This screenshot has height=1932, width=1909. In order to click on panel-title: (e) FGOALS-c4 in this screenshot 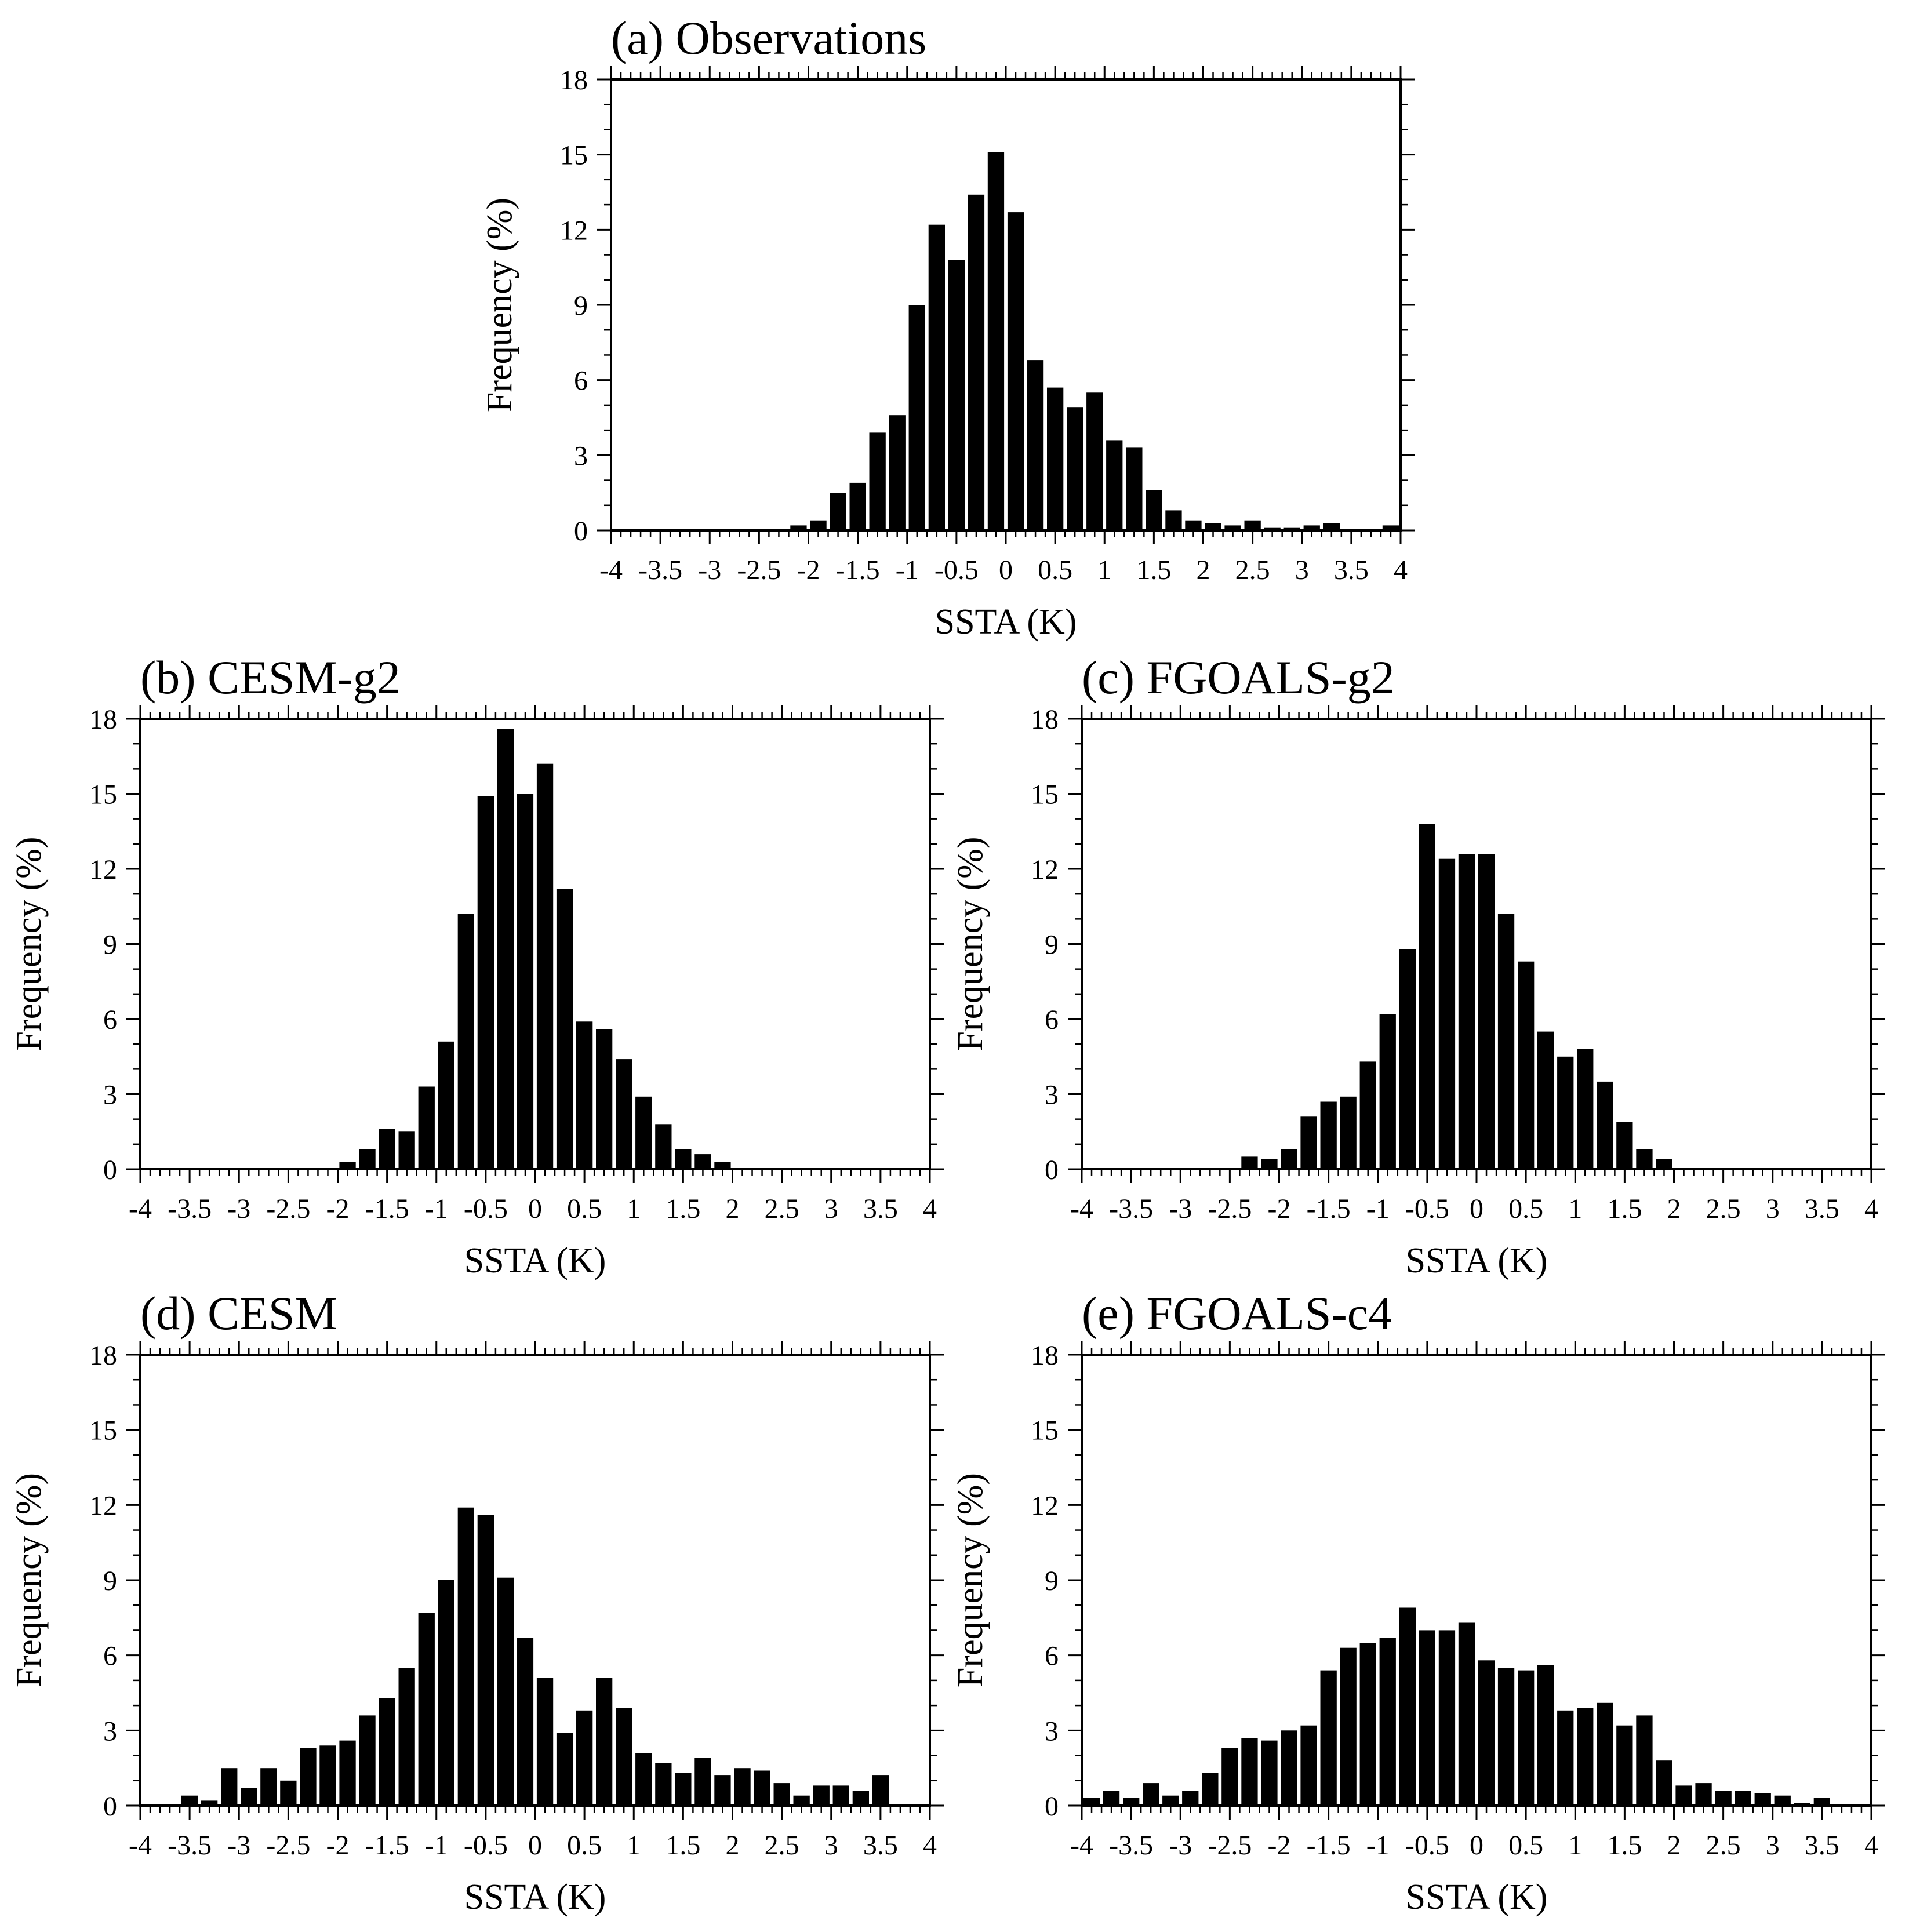, I will do `click(1237, 1314)`.